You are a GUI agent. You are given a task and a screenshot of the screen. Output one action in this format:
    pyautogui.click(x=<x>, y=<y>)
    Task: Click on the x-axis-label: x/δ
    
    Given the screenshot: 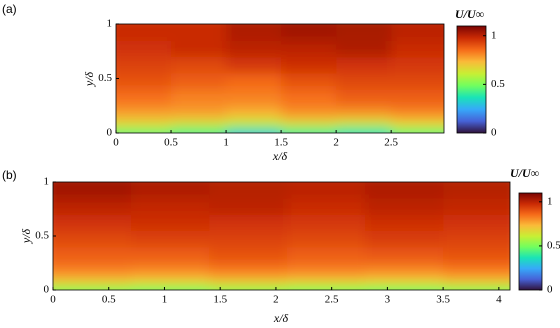 What is the action you would take?
    pyautogui.click(x=280, y=156)
    